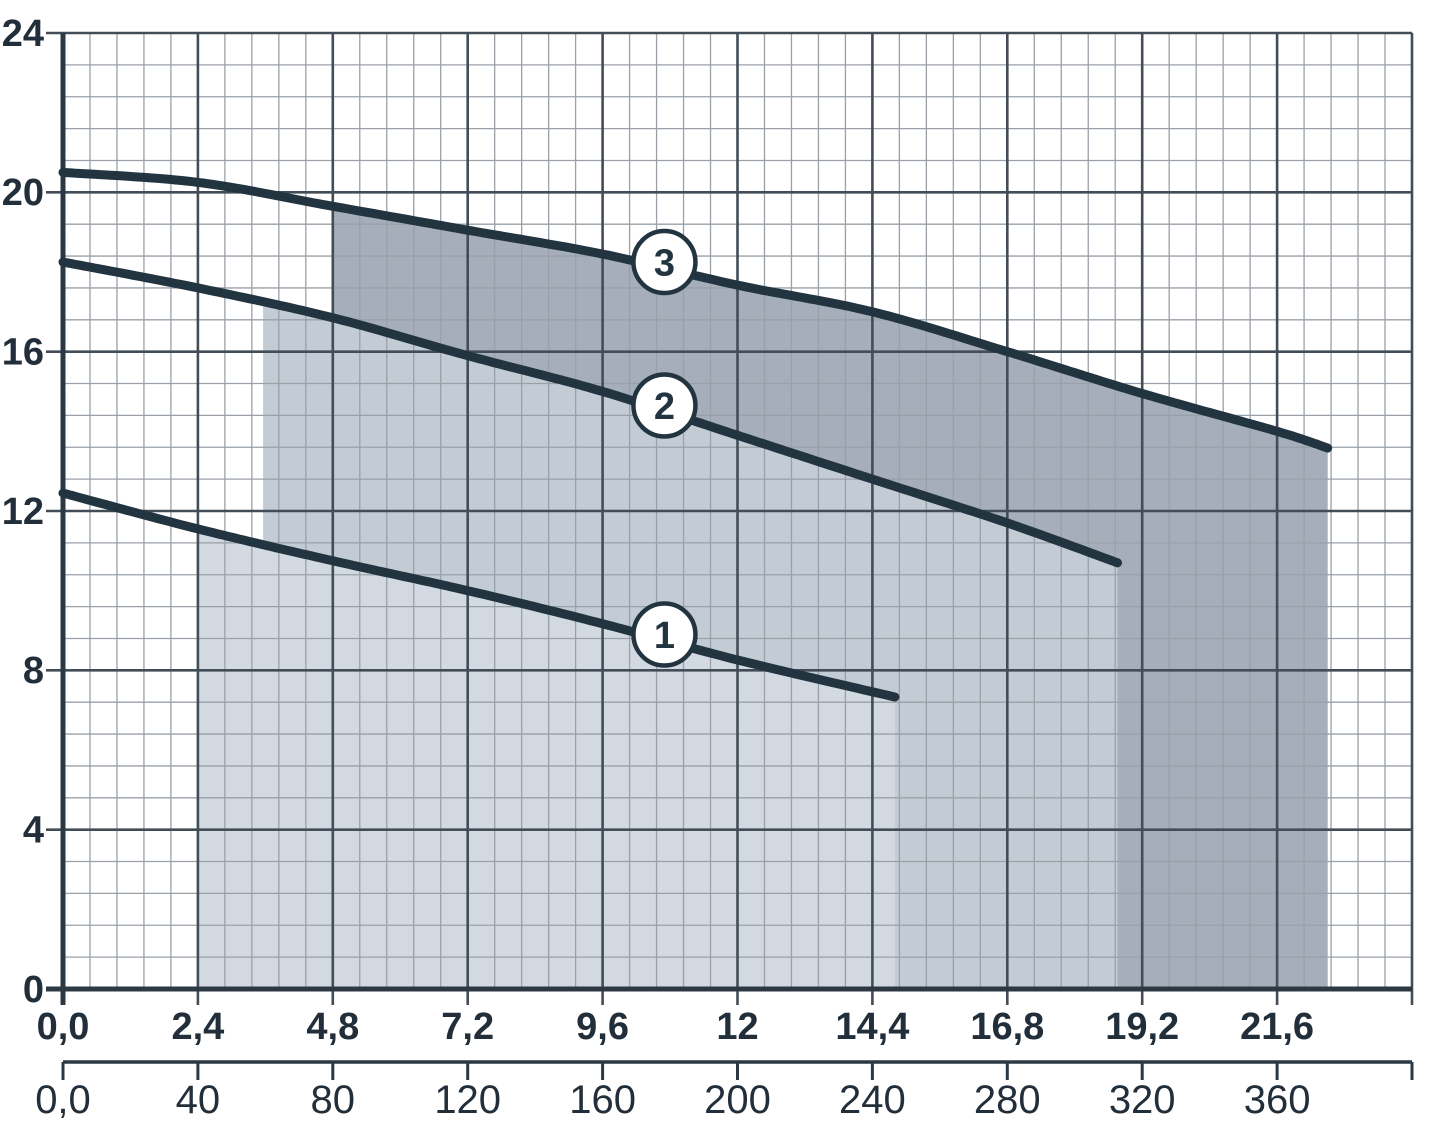 Image resolution: width=1452 pixels, height=1142 pixels. I want to click on x-axis-secondary: 0,0 40 80 120 160 200 240 280 320 360, so click(724, 1091).